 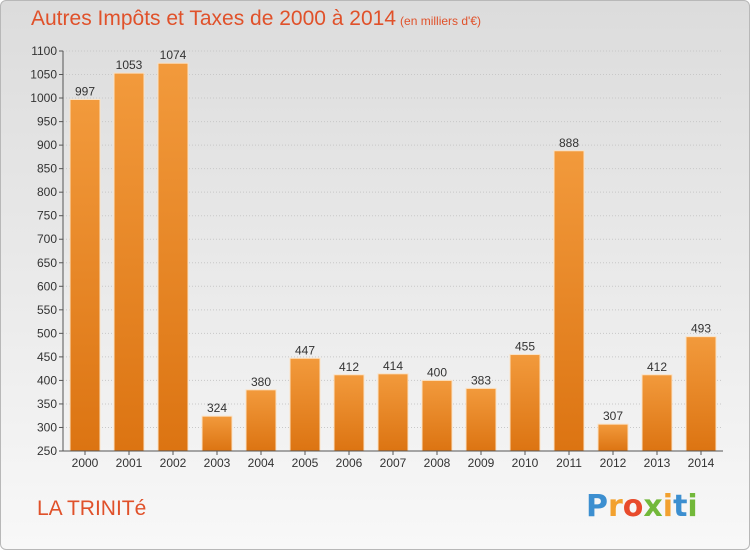 I want to click on bar-2012, so click(x=613, y=437).